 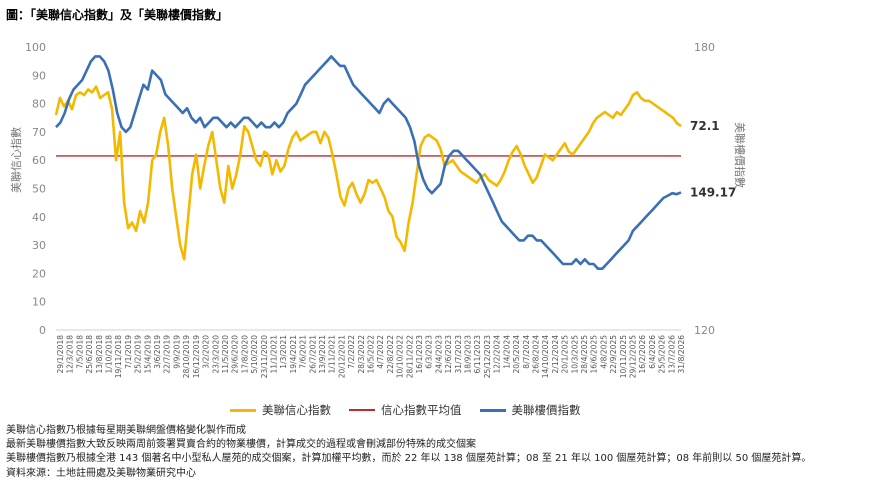 What do you see at coordinates (99, 354) in the screenshot?
I see `x-tick-label: 13/8/2018` at bounding box center [99, 354].